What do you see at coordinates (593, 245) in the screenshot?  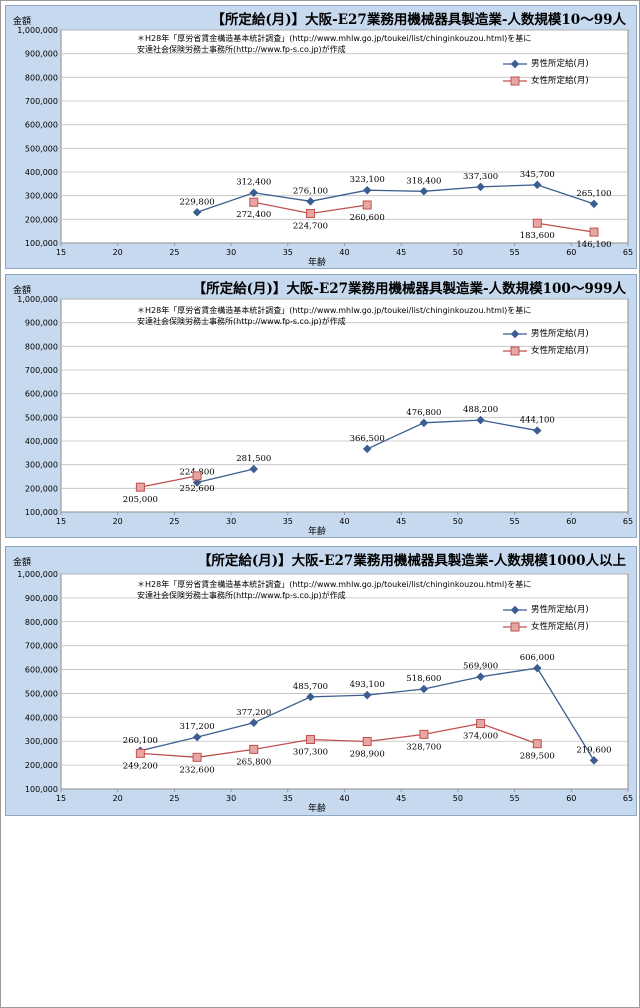 I see `data-label: 146,100` at bounding box center [593, 245].